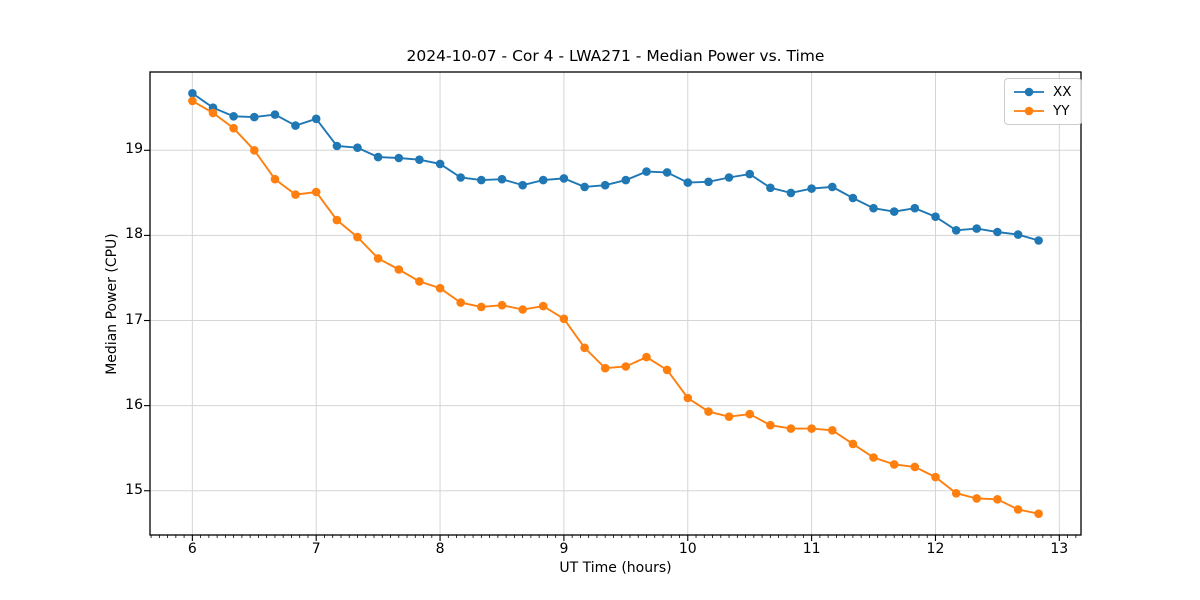  What do you see at coordinates (615, 568) in the screenshot?
I see `x-axis-label: UT Time (hours)` at bounding box center [615, 568].